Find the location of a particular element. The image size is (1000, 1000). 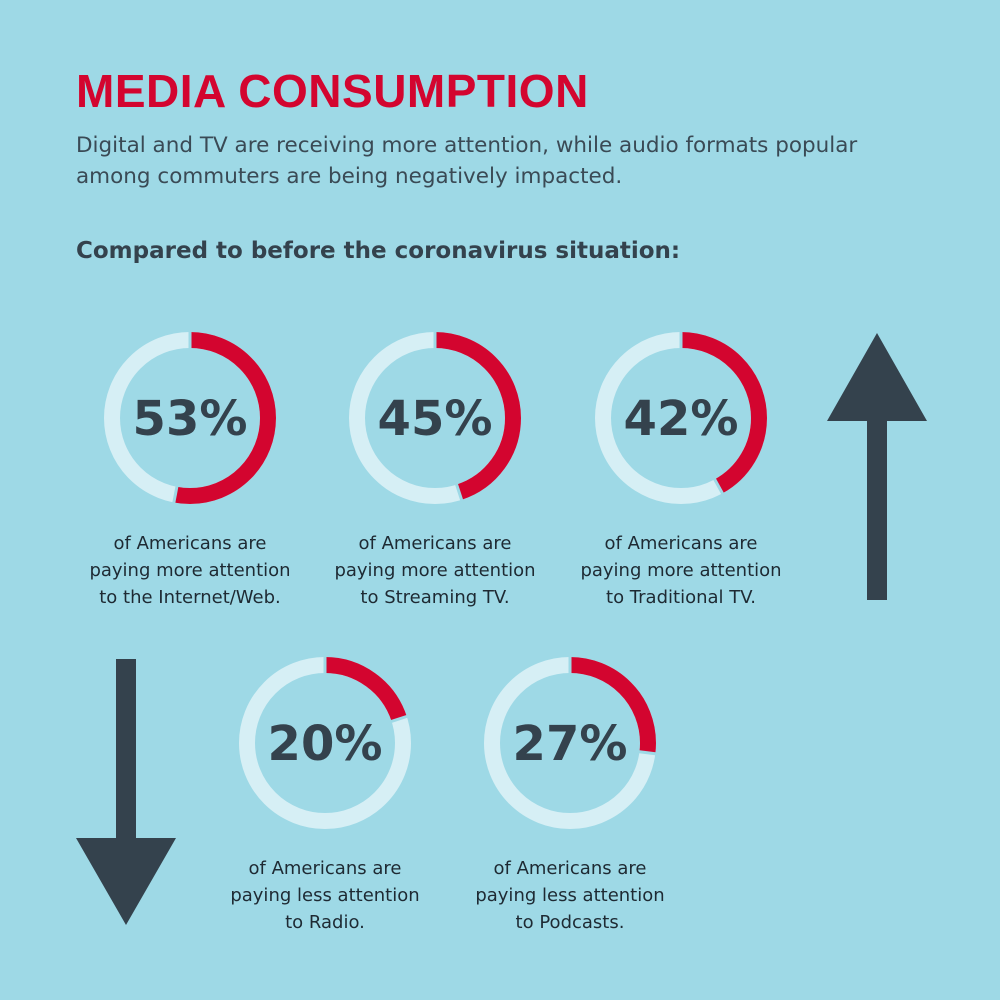

arrow-up-icon is located at coordinates (877, 466).